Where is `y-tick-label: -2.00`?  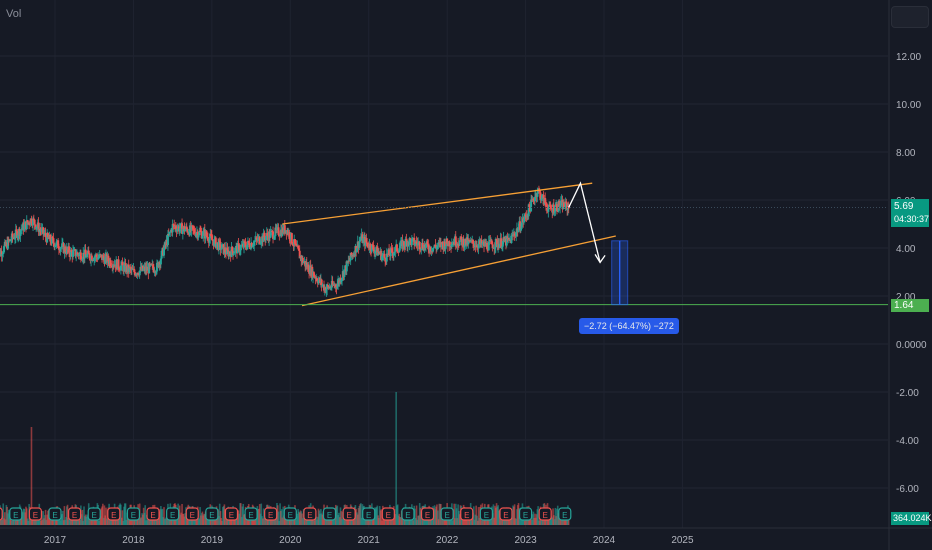
y-tick-label: -2.00 is located at coordinates (907, 393).